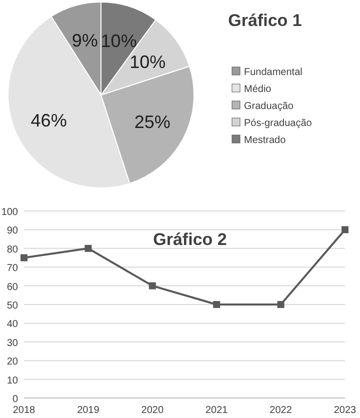 Image resolution: width=360 pixels, height=418 pixels. What do you see at coordinates (216, 410) in the screenshot?
I see `x-tick-label: 2021` at bounding box center [216, 410].